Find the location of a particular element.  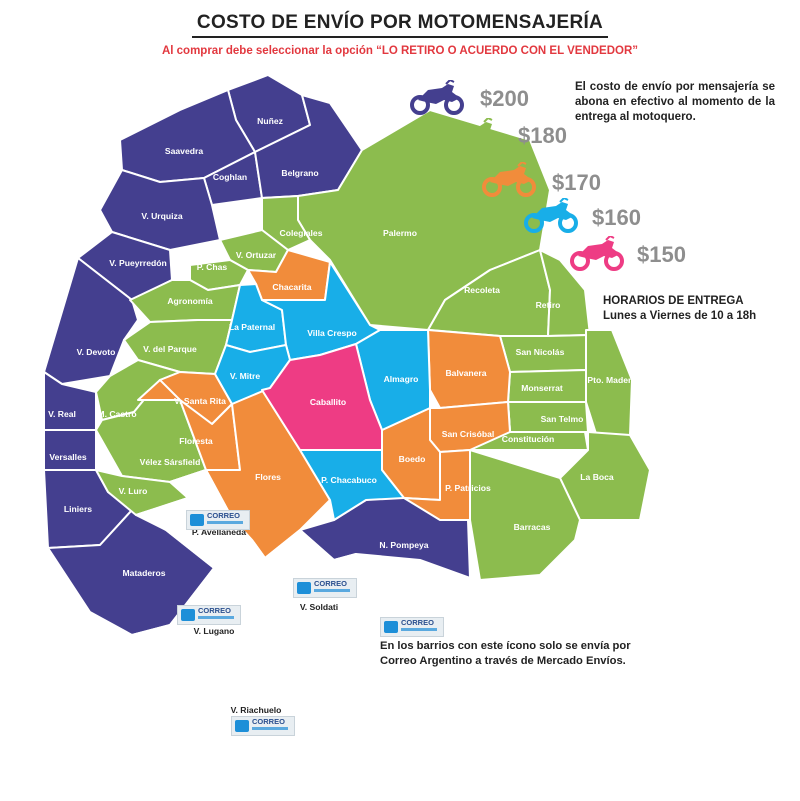

label-v-mitre: V. Mitre is located at coordinates (245, 376).